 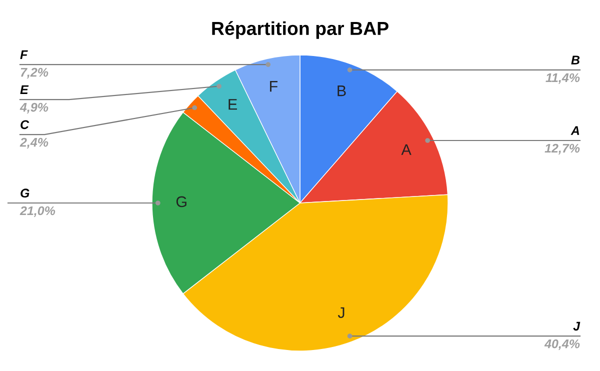 I want to click on data-label: 7,2%, so click(x=34, y=73).